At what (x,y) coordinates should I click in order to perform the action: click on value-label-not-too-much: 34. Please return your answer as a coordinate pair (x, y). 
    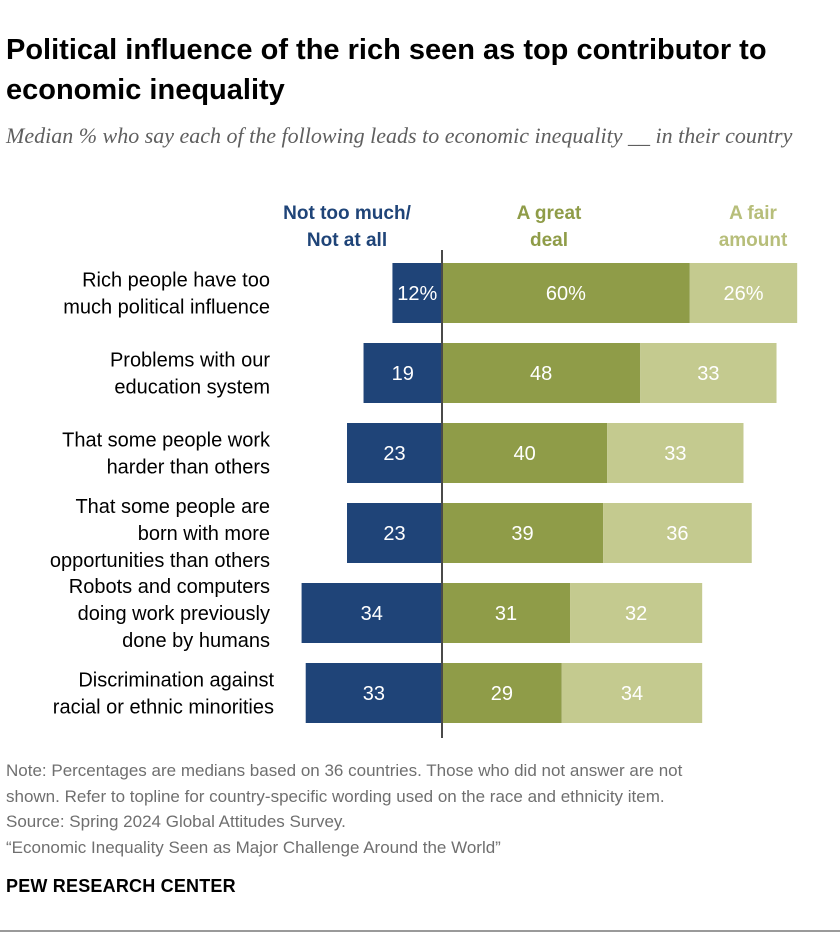
    Looking at the image, I should click on (372, 614).